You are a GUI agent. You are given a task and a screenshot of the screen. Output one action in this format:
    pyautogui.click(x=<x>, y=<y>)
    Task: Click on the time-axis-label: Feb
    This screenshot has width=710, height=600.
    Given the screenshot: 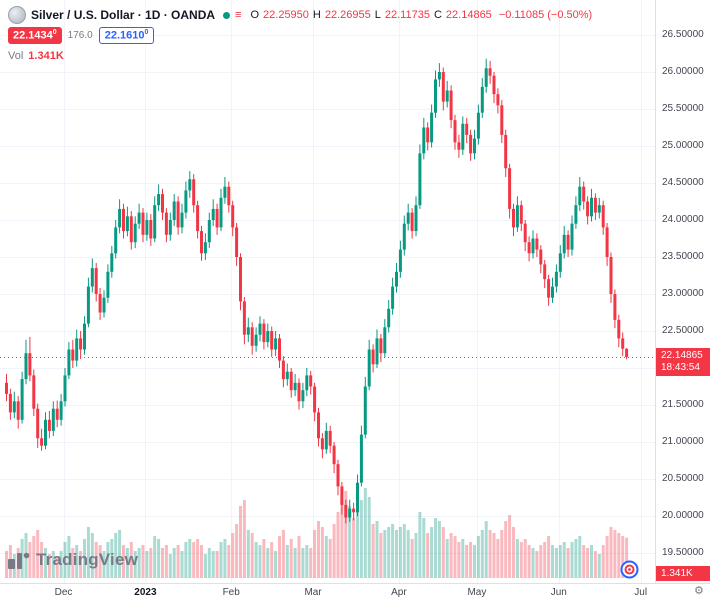 What is the action you would take?
    pyautogui.click(x=231, y=592)
    